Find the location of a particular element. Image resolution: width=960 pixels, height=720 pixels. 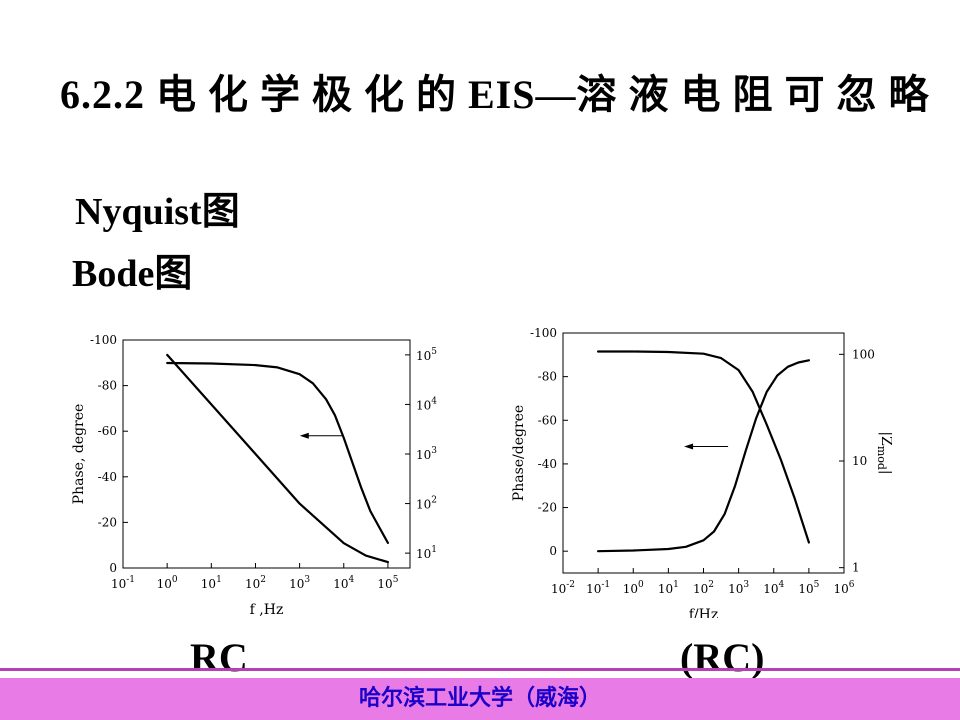

y2-tick-label: 10² is located at coordinates (426, 504).